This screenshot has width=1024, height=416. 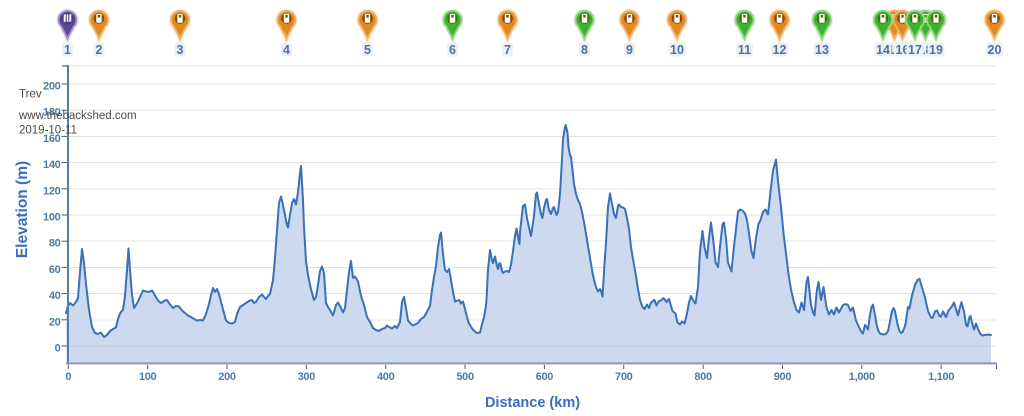 What do you see at coordinates (77, 116) in the screenshot?
I see `svg-text: www.thebackshed.com` at bounding box center [77, 116].